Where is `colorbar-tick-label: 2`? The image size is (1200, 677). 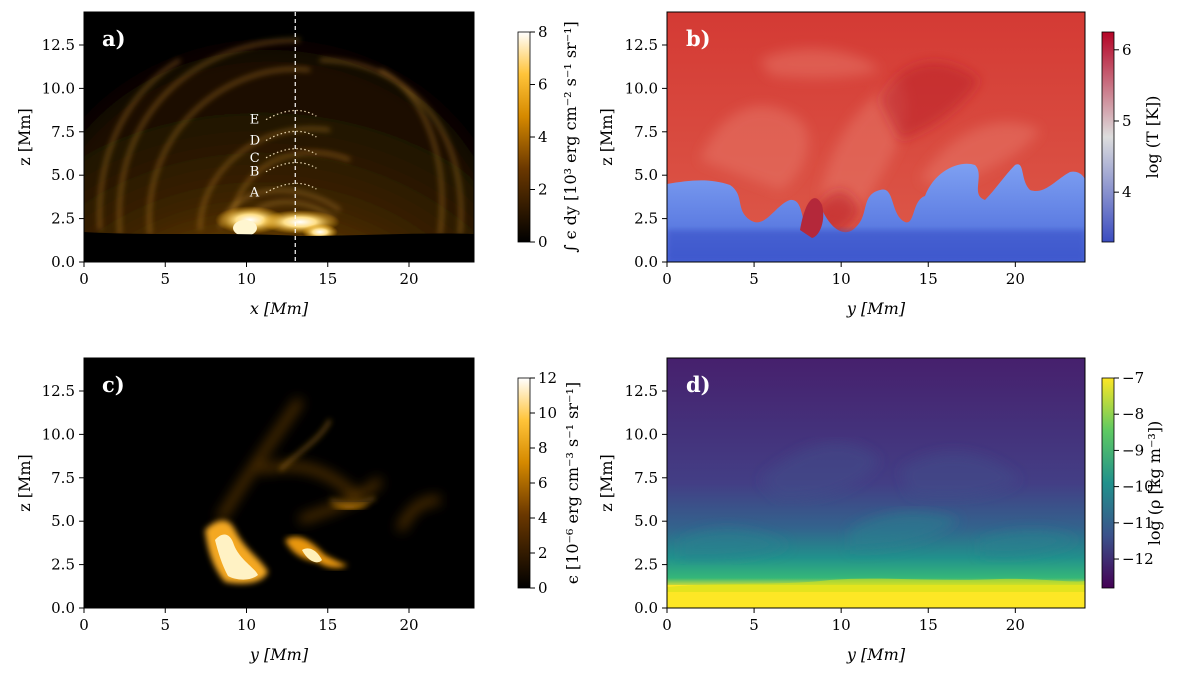
colorbar-tick-label: 2 is located at coordinates (543, 190).